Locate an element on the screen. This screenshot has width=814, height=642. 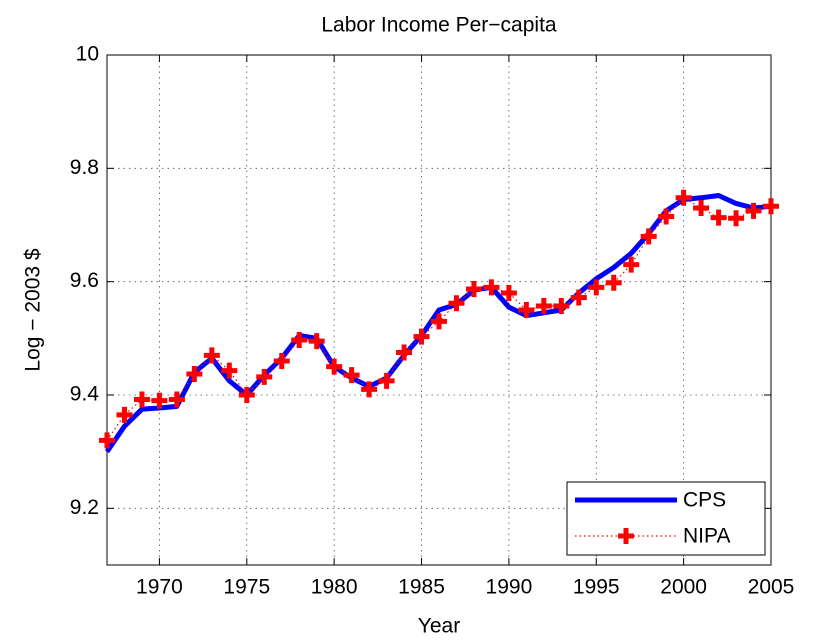
x-tick-label: 1985 is located at coordinates (421, 587).